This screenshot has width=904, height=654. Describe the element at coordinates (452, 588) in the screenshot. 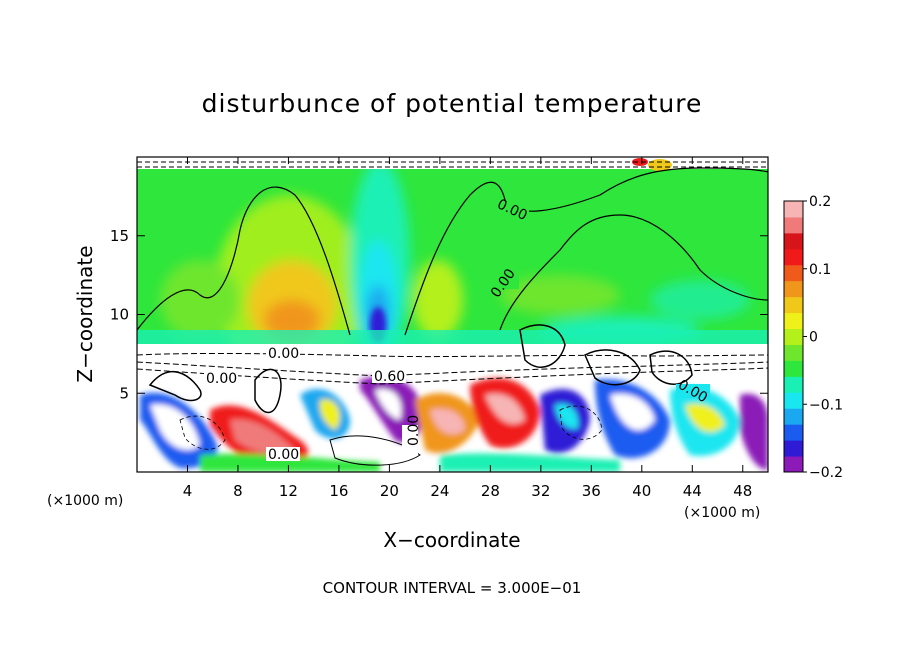

I see `contour-interval-note: CONTOUR INTERVAL = 3.000E−01` at that location.